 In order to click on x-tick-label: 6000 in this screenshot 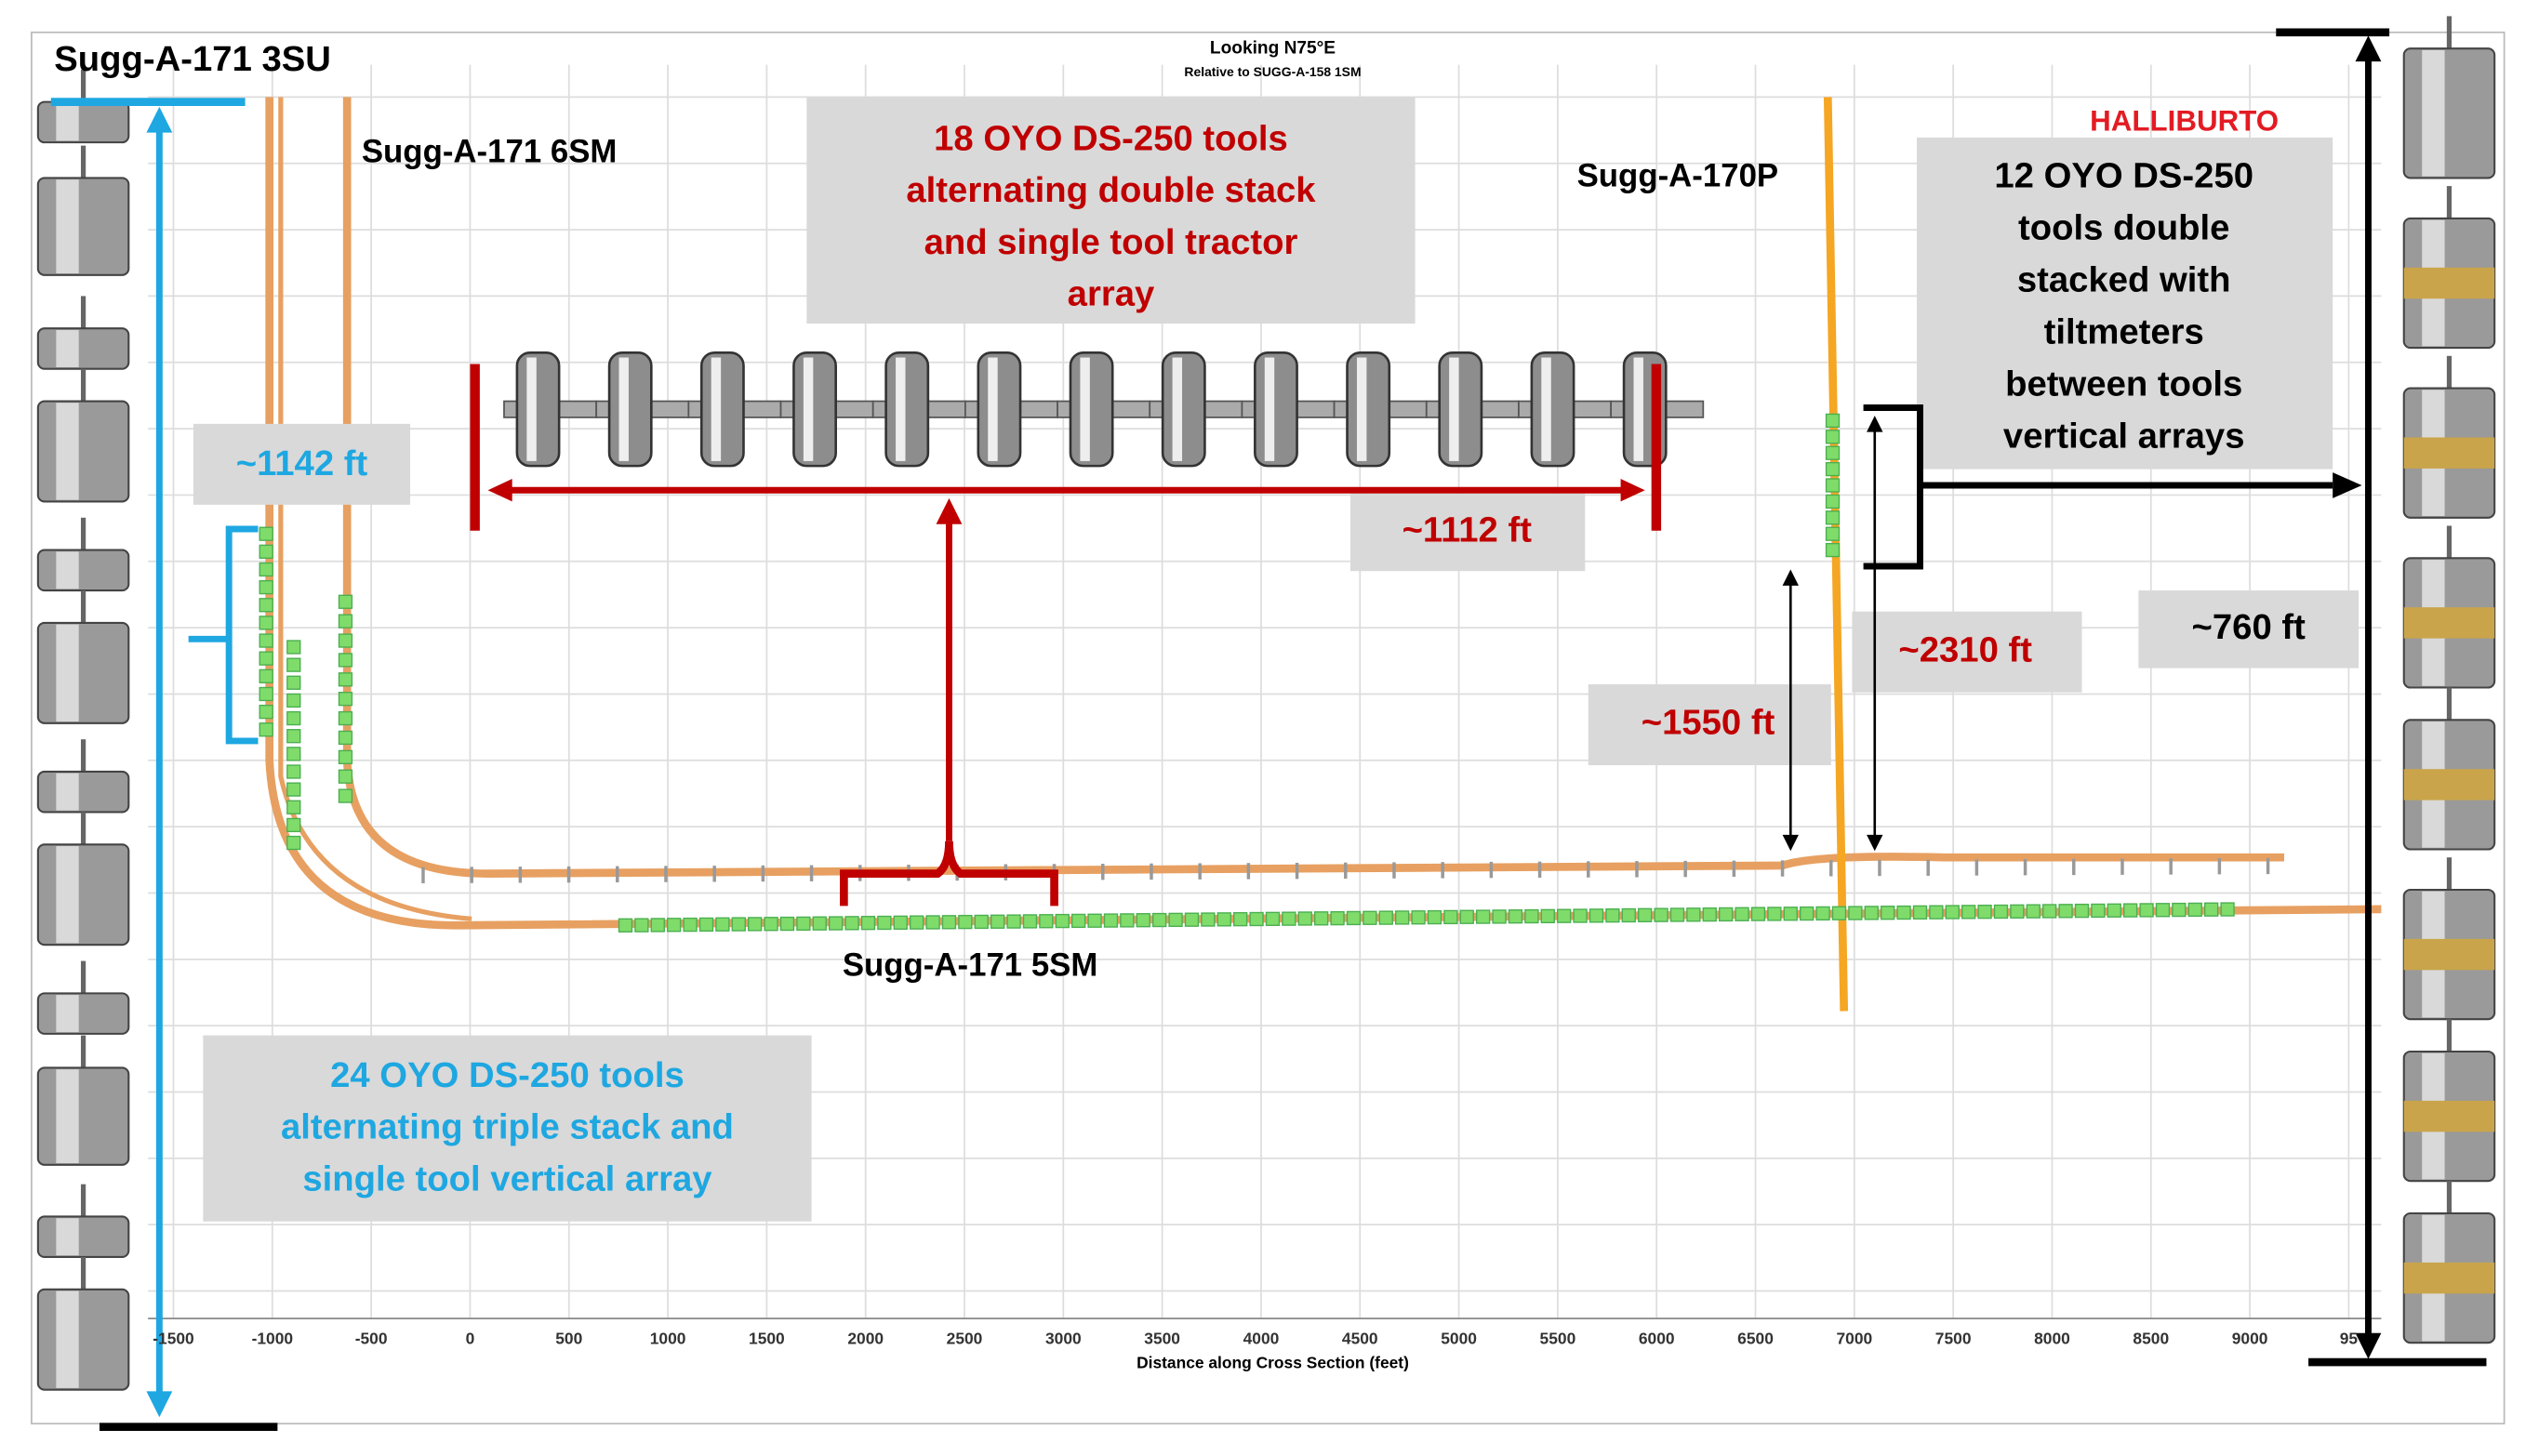, I will do `click(1657, 1338)`.